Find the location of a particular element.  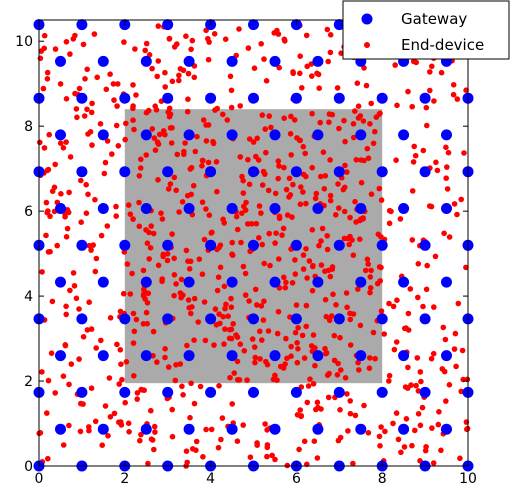

legend: Gateway End-device is located at coordinates (426, 30).